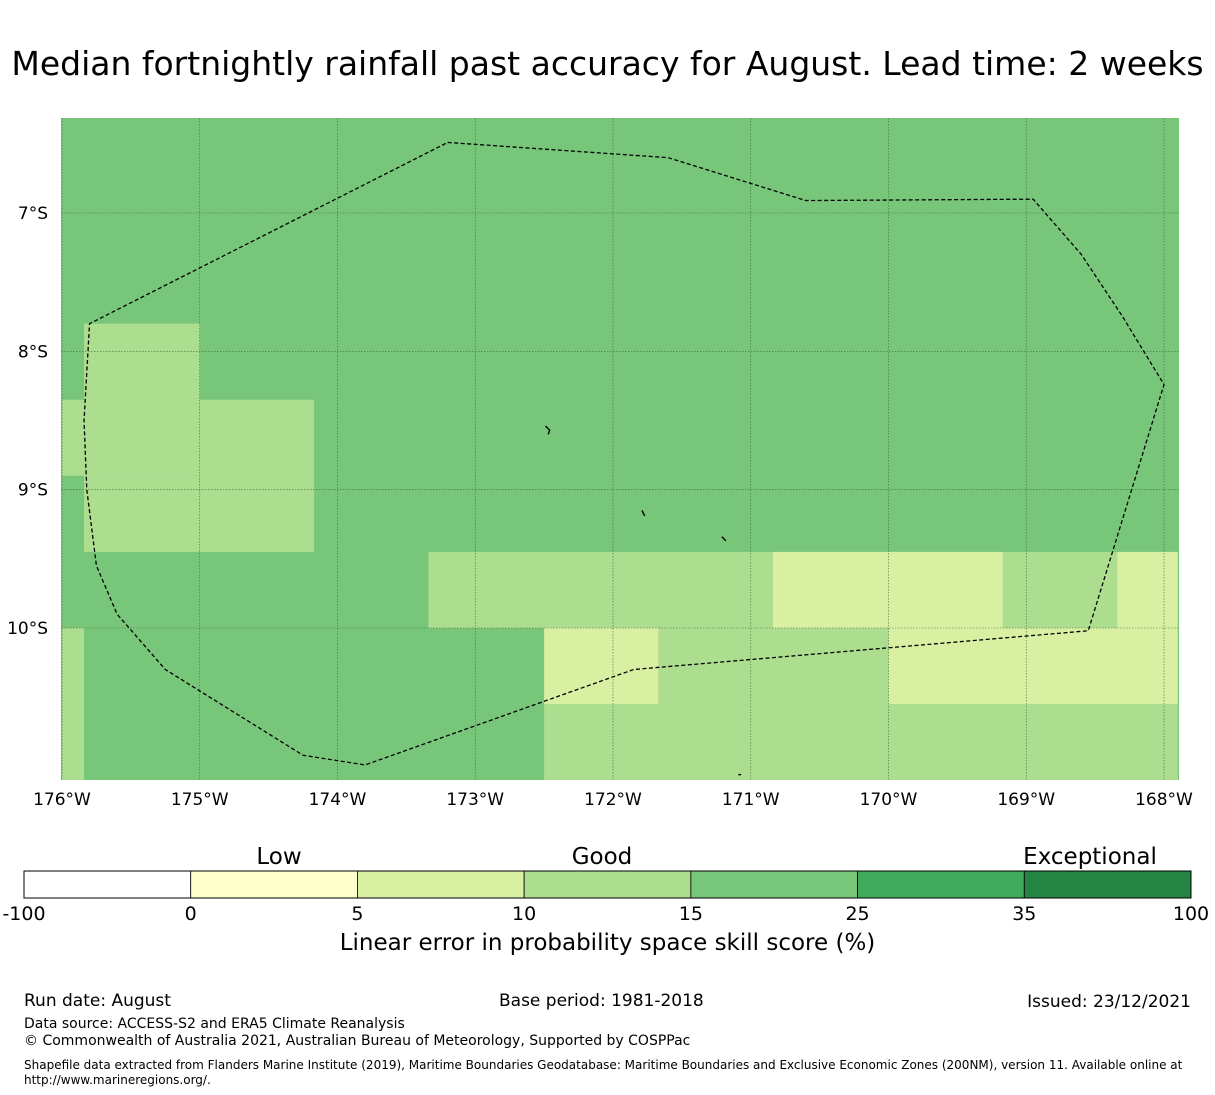 Image resolution: width=1215 pixels, height=1095 pixels. Describe the element at coordinates (62, 800) in the screenshot. I see `lon-tick-label: 176°W` at that location.